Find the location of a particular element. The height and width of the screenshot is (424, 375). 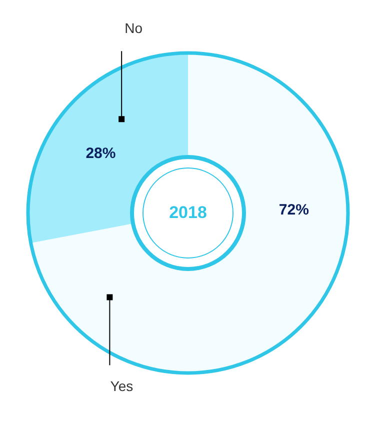

data-label: 28% is located at coordinates (101, 153).